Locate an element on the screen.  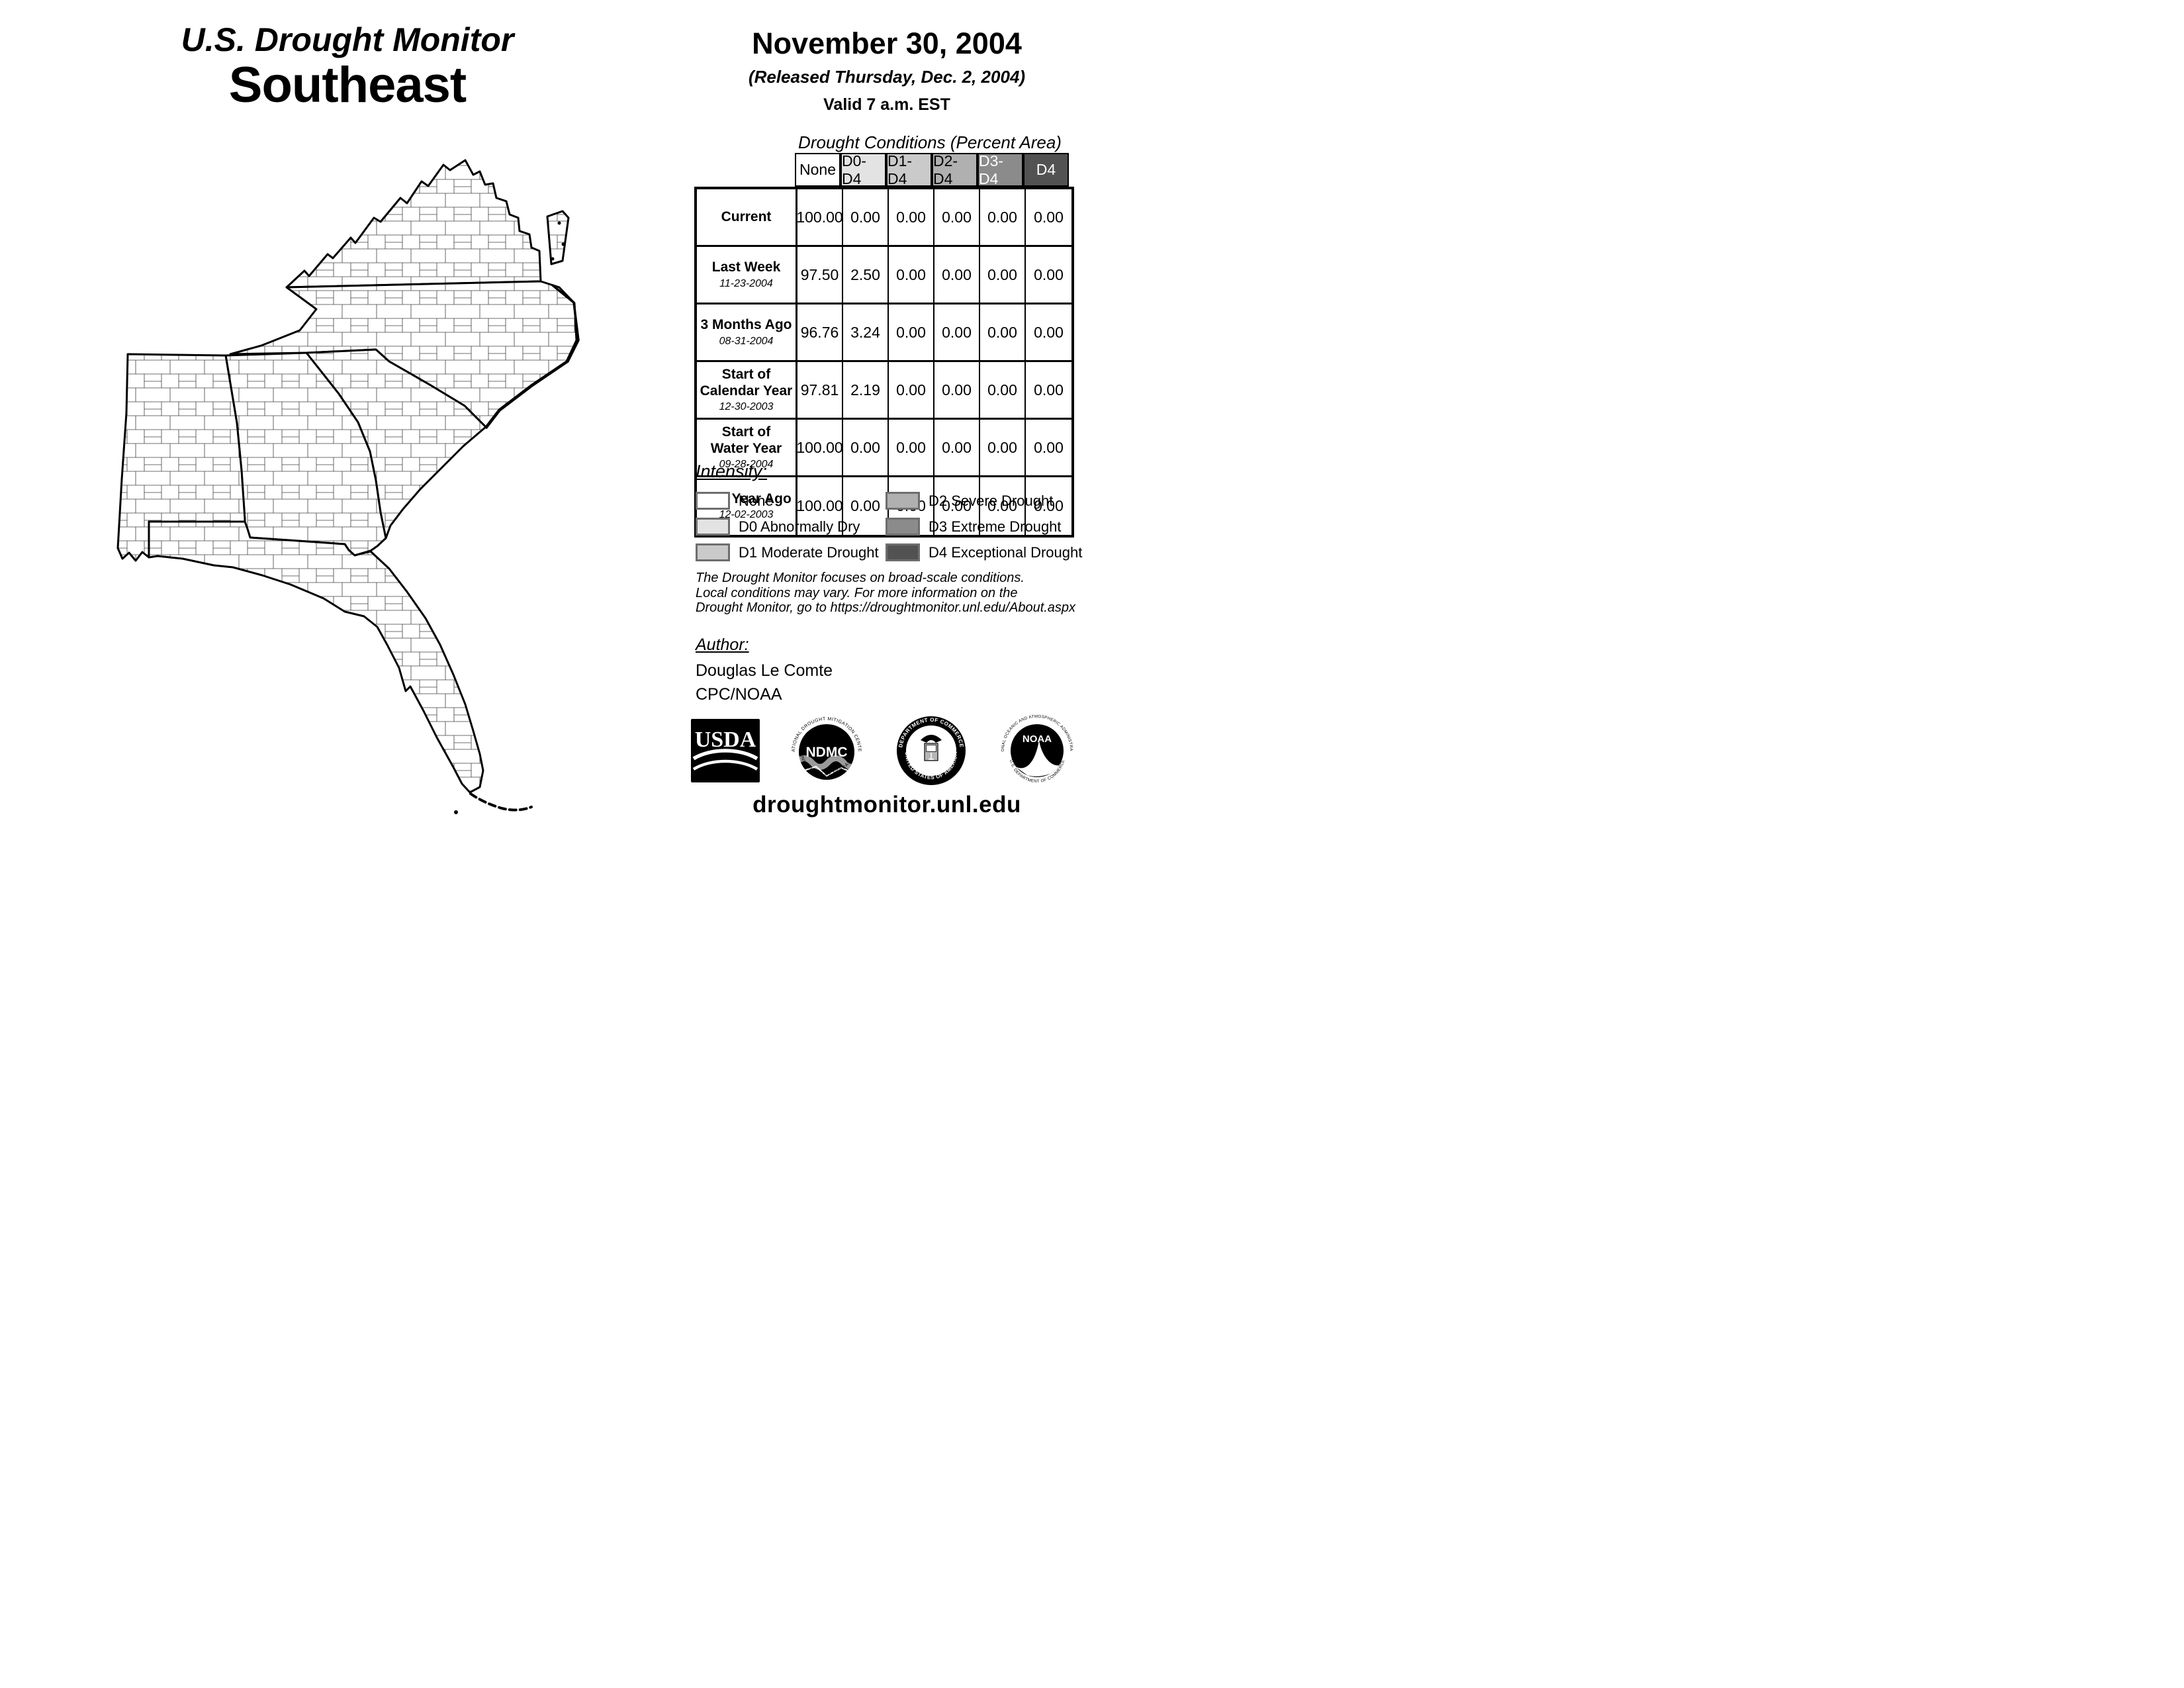
table-cell: 3.24 is located at coordinates (866, 333).